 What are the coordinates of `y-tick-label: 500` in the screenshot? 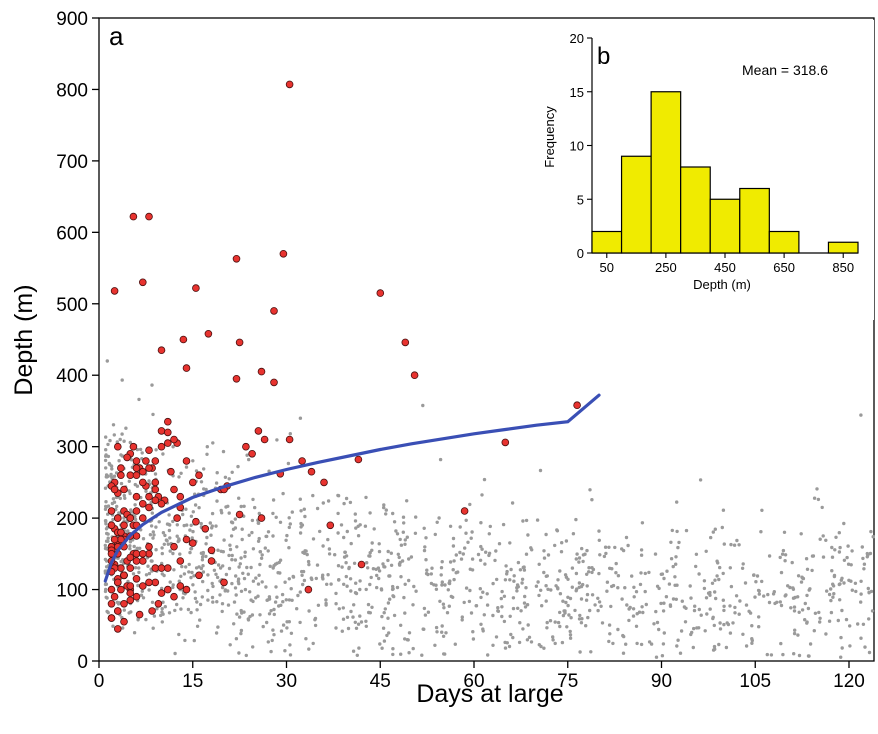 It's located at (72, 305).